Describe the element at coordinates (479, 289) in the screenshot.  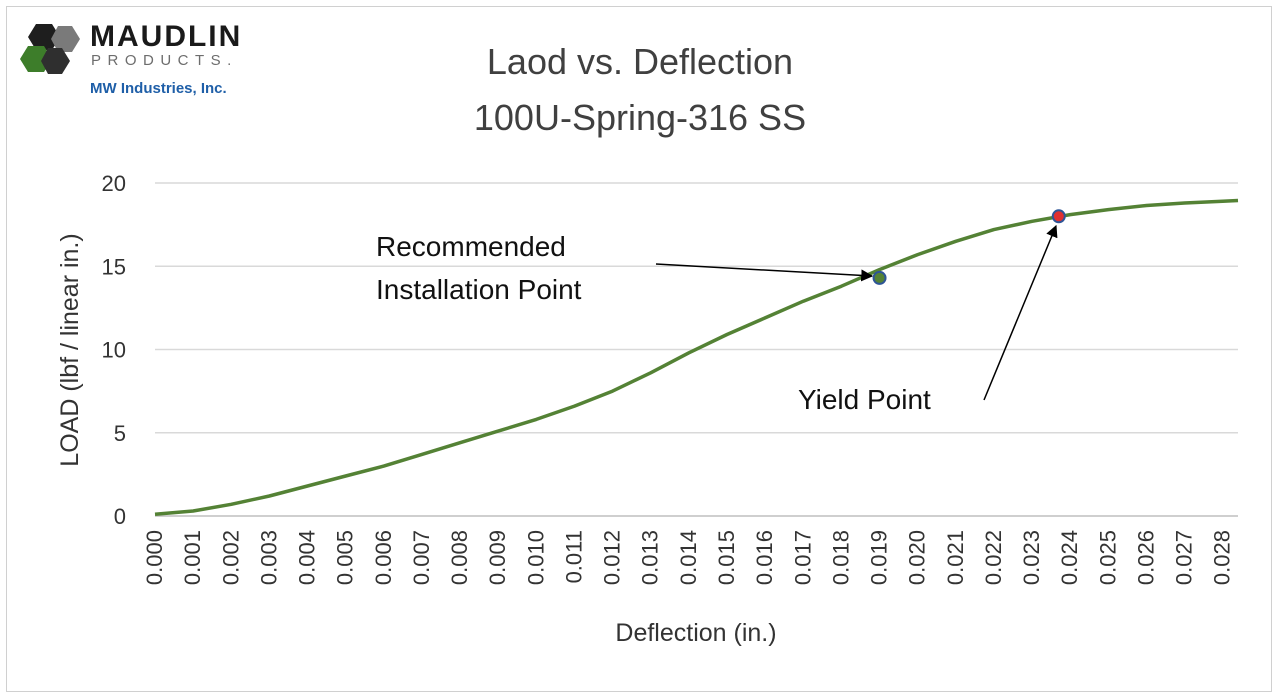
I see `annotation-recommended-line-2: Installation Point` at that location.